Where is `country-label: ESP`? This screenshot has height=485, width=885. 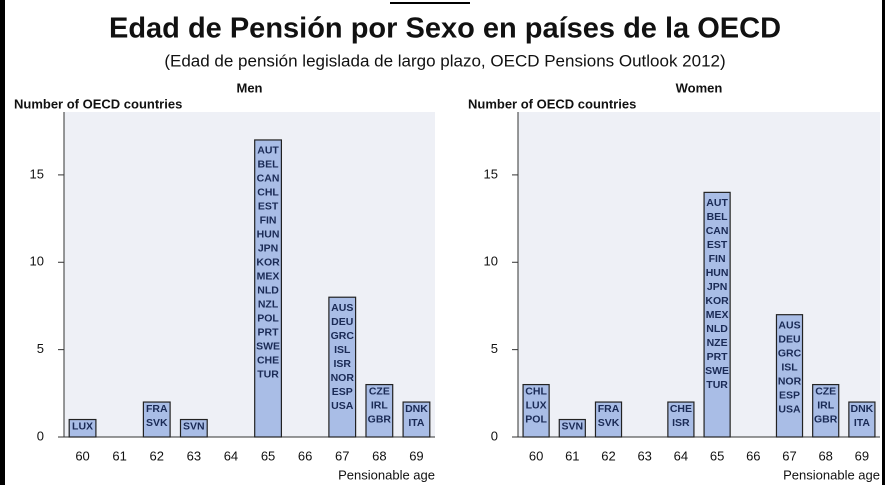 country-label: ESP is located at coordinates (342, 392).